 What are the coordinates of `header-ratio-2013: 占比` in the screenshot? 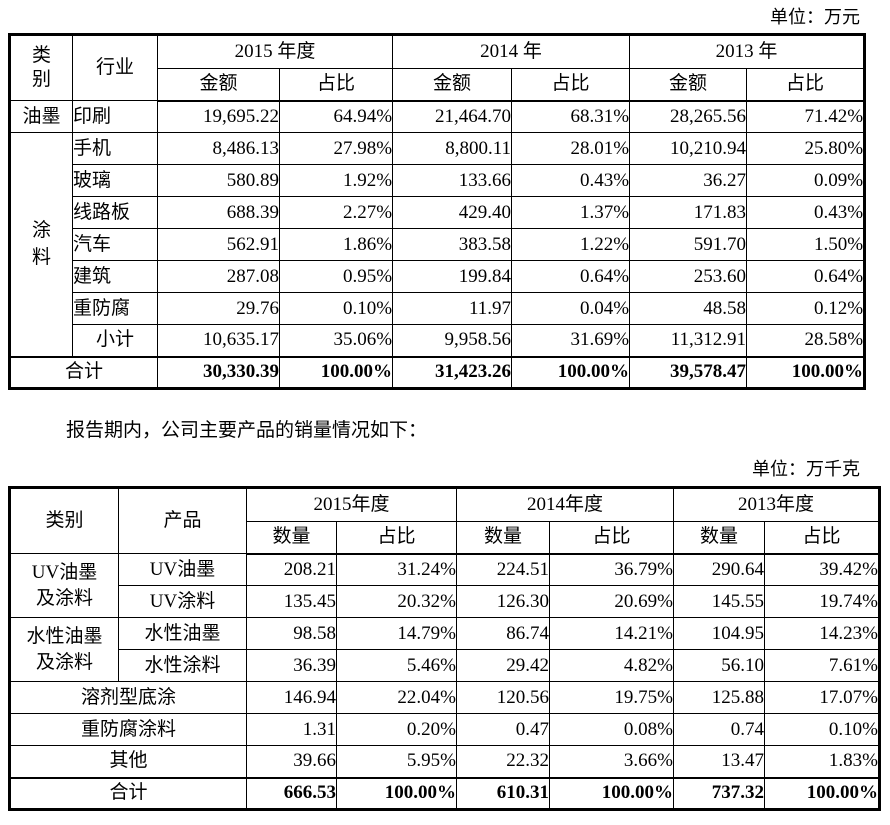 It's located at (806, 85).